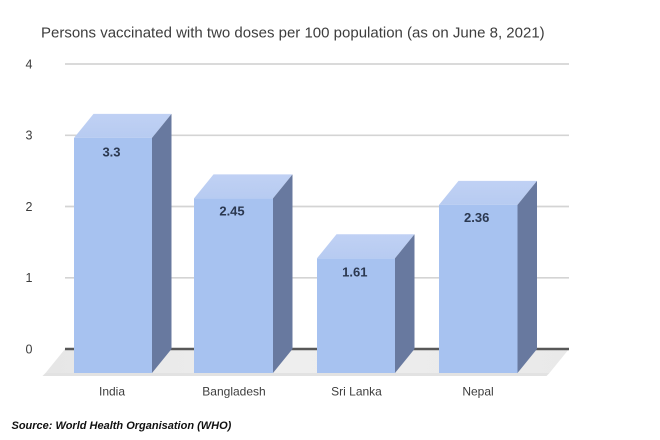 Image resolution: width=660 pixels, height=440 pixels. I want to click on svg-text: 3.3, so click(111, 151).